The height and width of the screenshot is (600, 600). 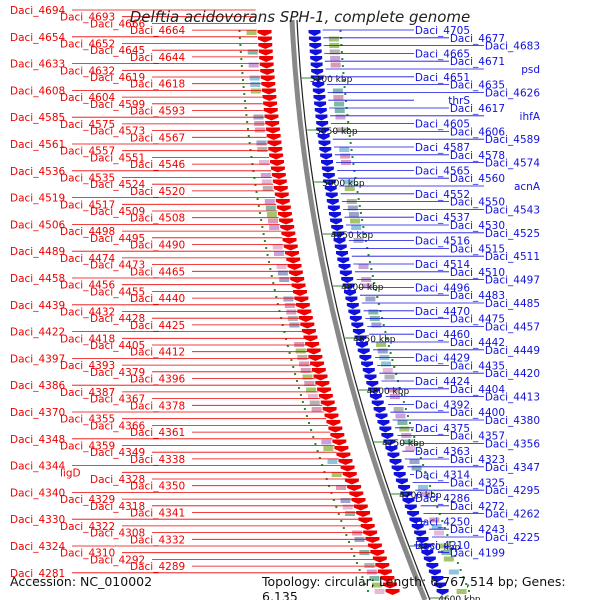 What do you see at coordinates (87, 366) in the screenshot?
I see `gene-label-left: Daci_4393` at bounding box center [87, 366].